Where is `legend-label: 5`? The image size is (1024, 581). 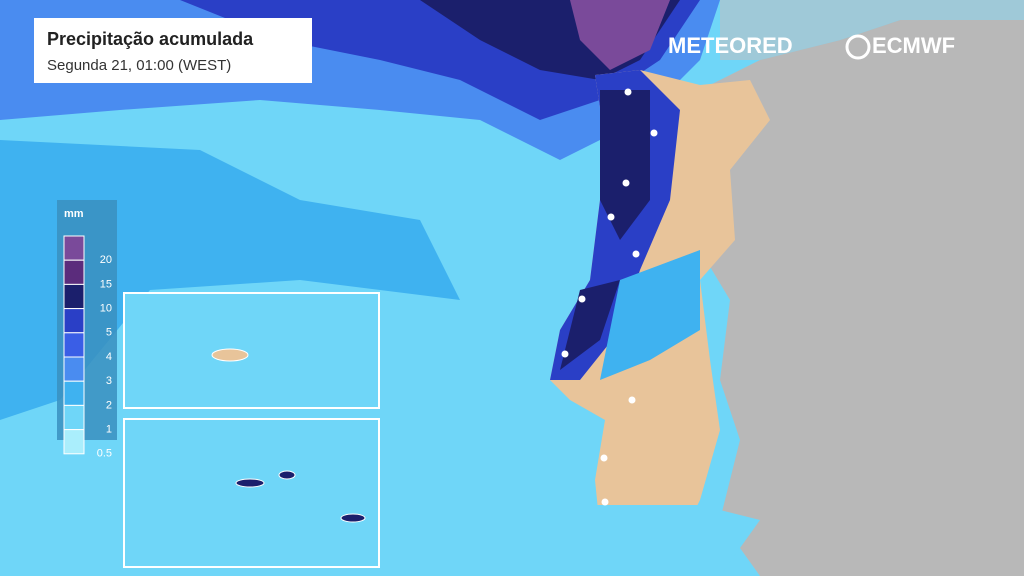
legend-label: 5 is located at coordinates (109, 333).